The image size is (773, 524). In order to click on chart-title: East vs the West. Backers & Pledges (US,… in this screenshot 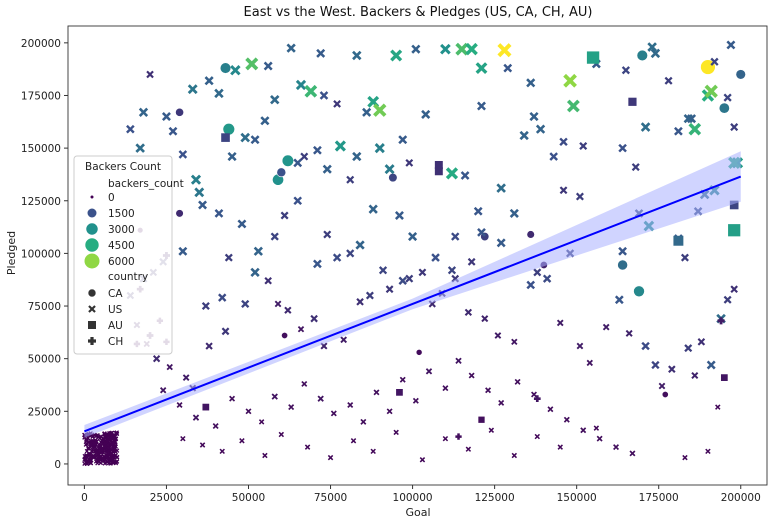, I will do `click(418, 12)`.